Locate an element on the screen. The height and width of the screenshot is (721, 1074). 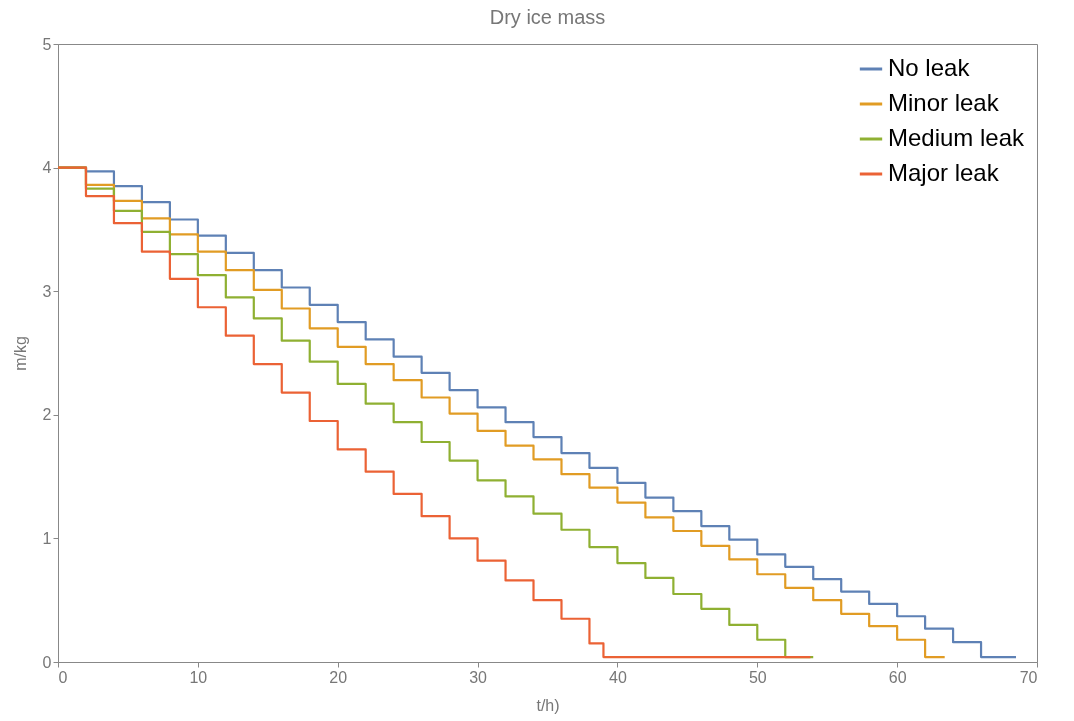
x-tick-label: 40 is located at coordinates (618, 677).